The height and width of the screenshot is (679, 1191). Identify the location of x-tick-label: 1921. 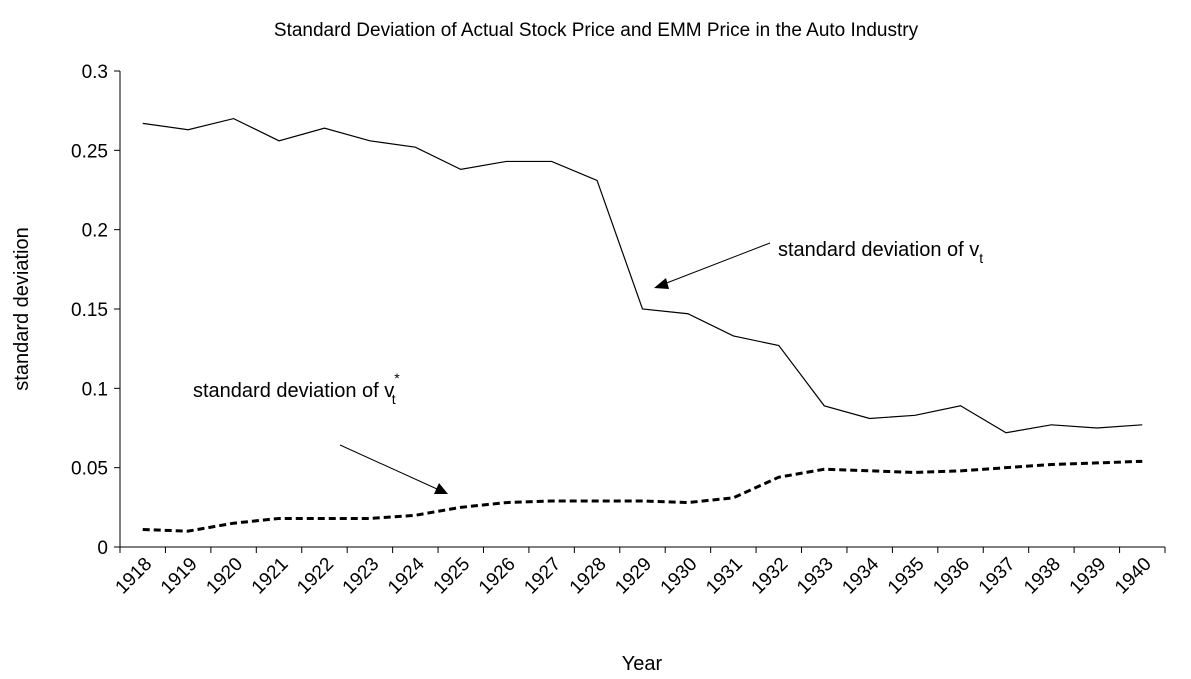
(270, 576).